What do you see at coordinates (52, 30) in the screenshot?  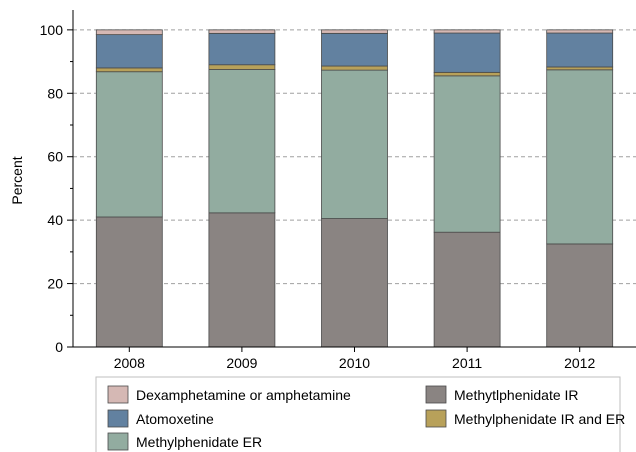 I see `y-tick-label: 100` at bounding box center [52, 30].